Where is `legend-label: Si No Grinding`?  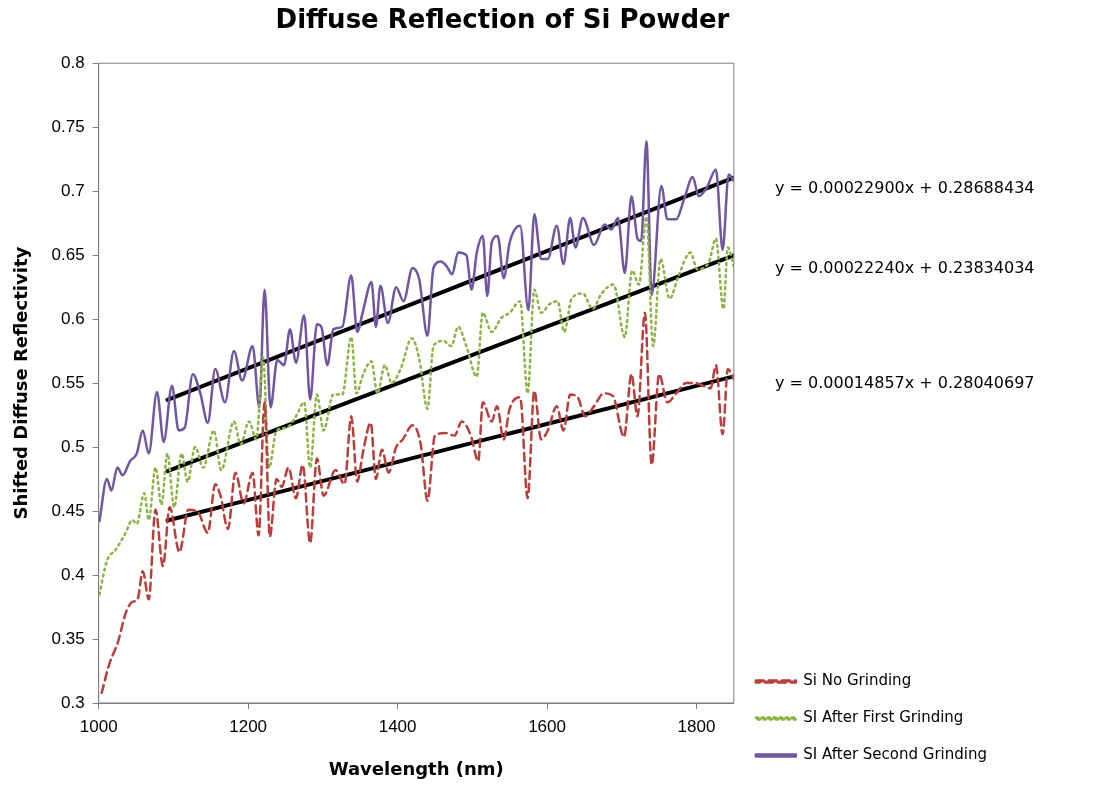
legend-label: Si No Grinding is located at coordinates (857, 680).